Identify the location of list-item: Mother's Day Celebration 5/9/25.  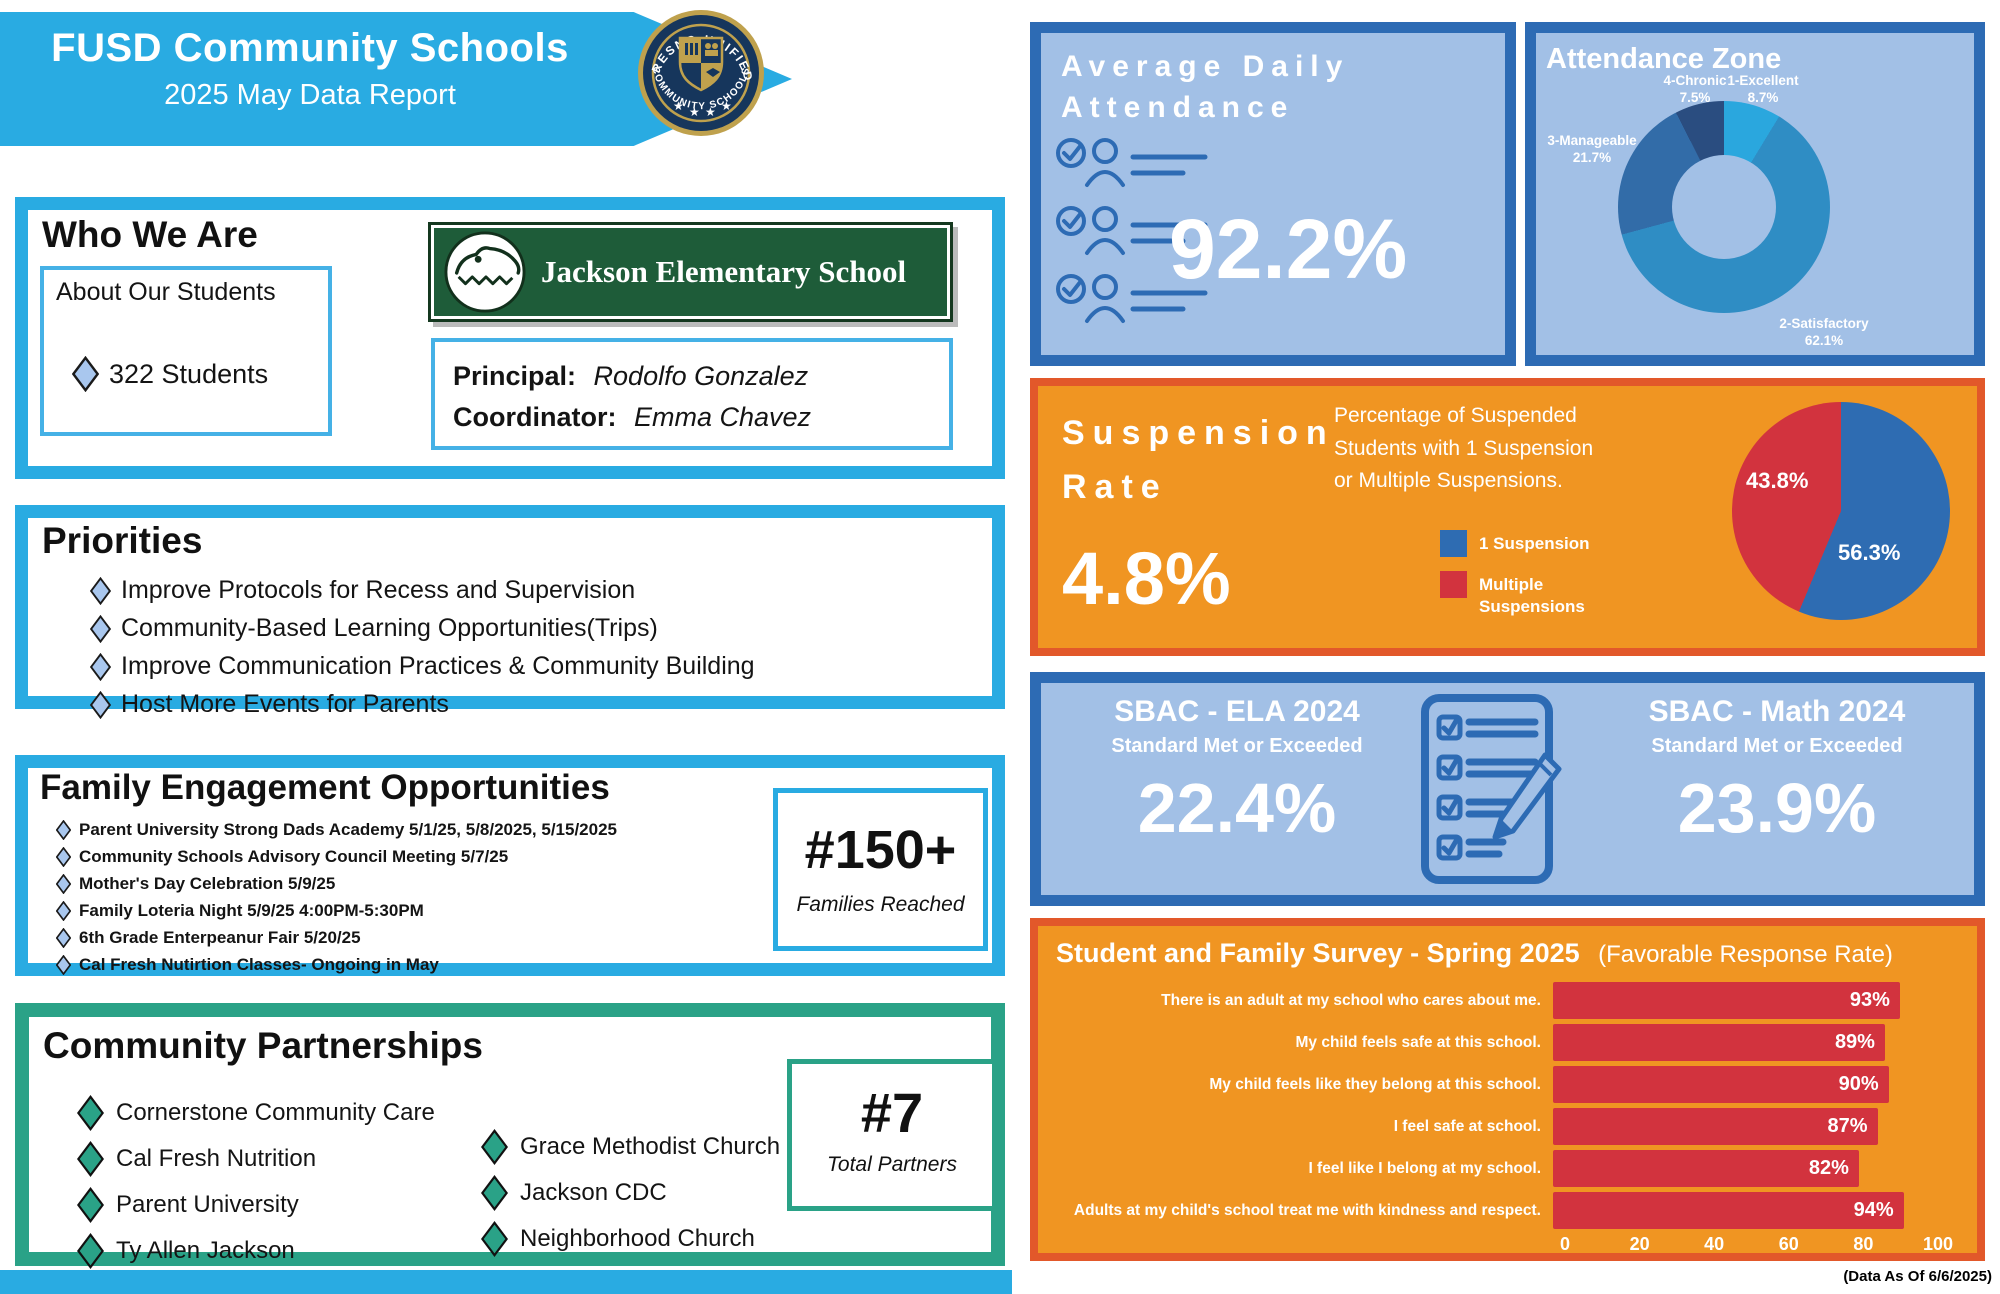
(336, 884).